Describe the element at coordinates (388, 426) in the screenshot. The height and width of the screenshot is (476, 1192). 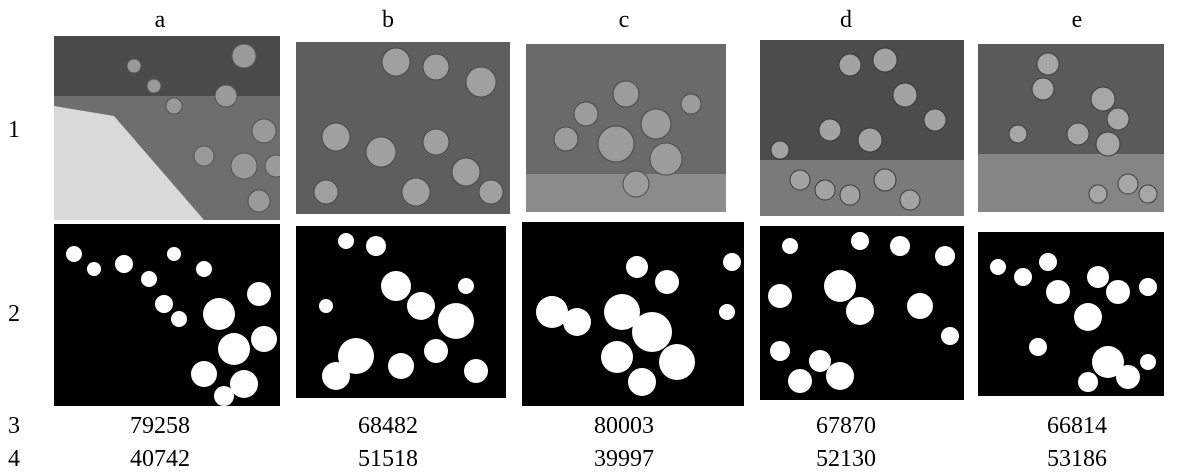
I see `value-3-b: 68482` at that location.